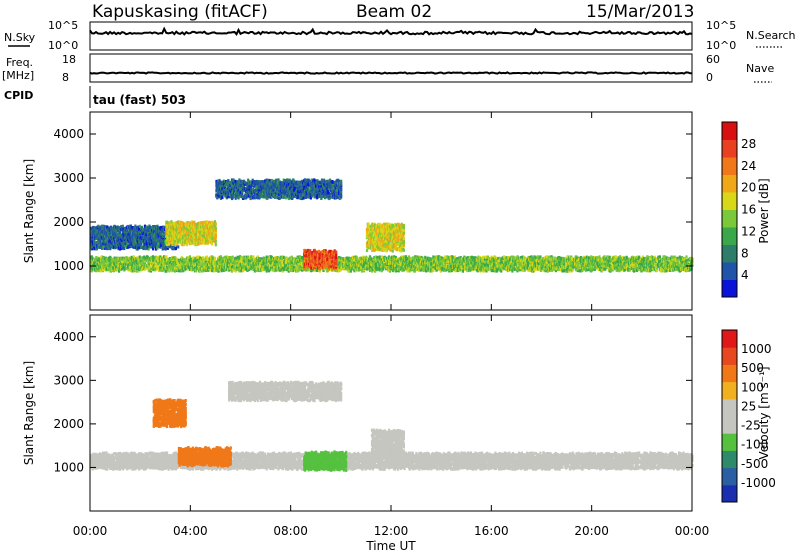  I want to click on nave-tick-top: 60, so click(713, 59).